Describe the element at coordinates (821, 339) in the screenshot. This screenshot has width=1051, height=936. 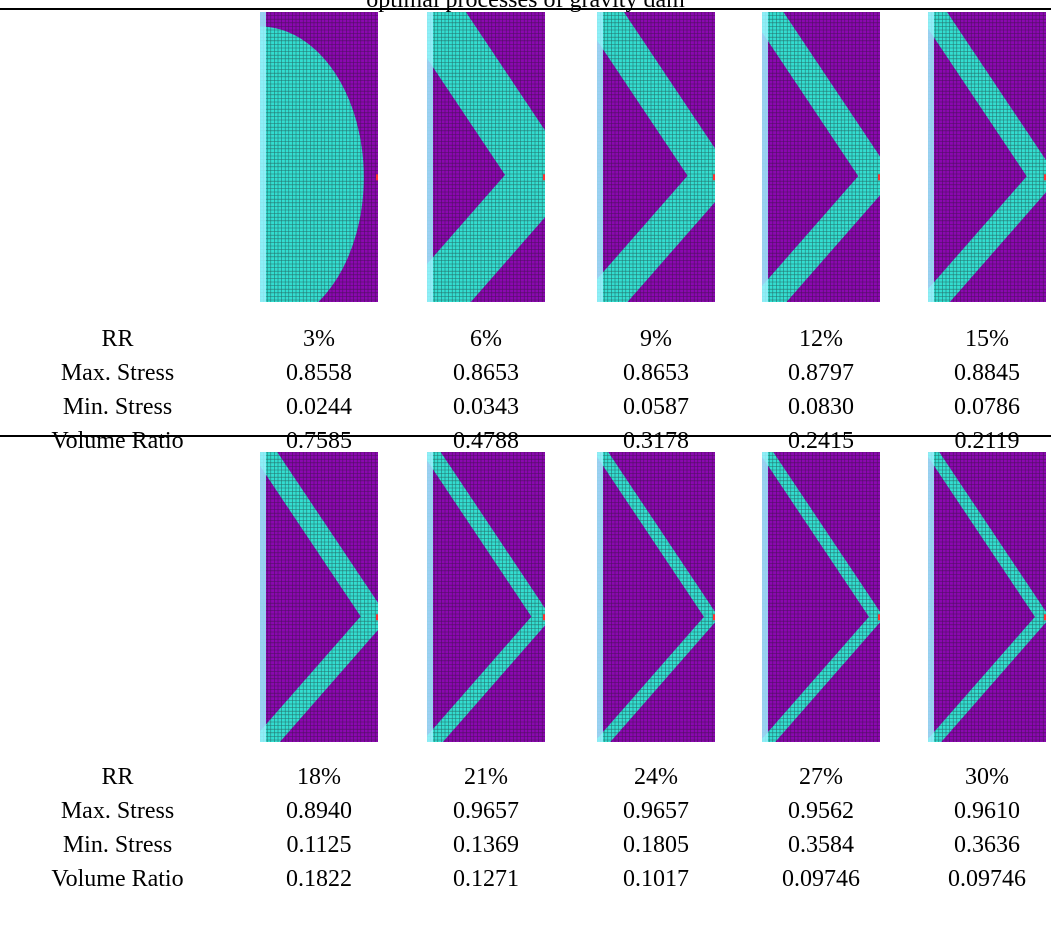
I see `table-cell: 12%` at that location.